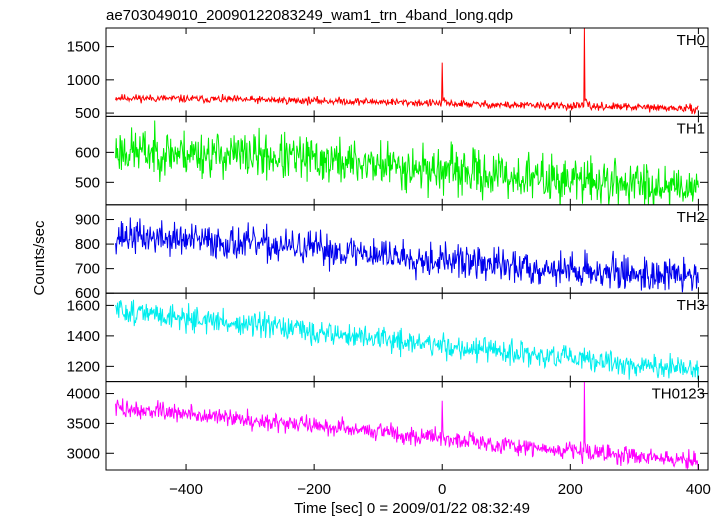 The width and height of the screenshot is (723, 516). I want to click on x-axis-label: Time [sec] 0 = 2009/01/22 08:32:49, so click(412, 508).